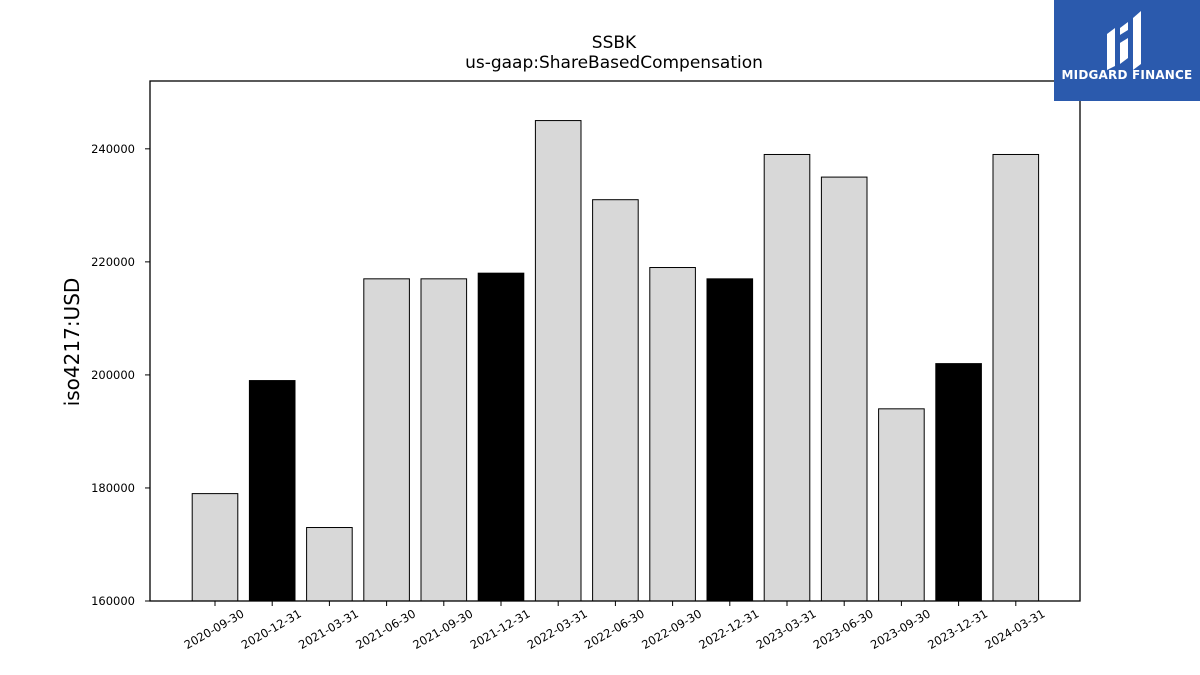 The width and height of the screenshot is (1200, 675). What do you see at coordinates (113, 262) in the screenshot?
I see `y-tick-label: 220000` at bounding box center [113, 262].